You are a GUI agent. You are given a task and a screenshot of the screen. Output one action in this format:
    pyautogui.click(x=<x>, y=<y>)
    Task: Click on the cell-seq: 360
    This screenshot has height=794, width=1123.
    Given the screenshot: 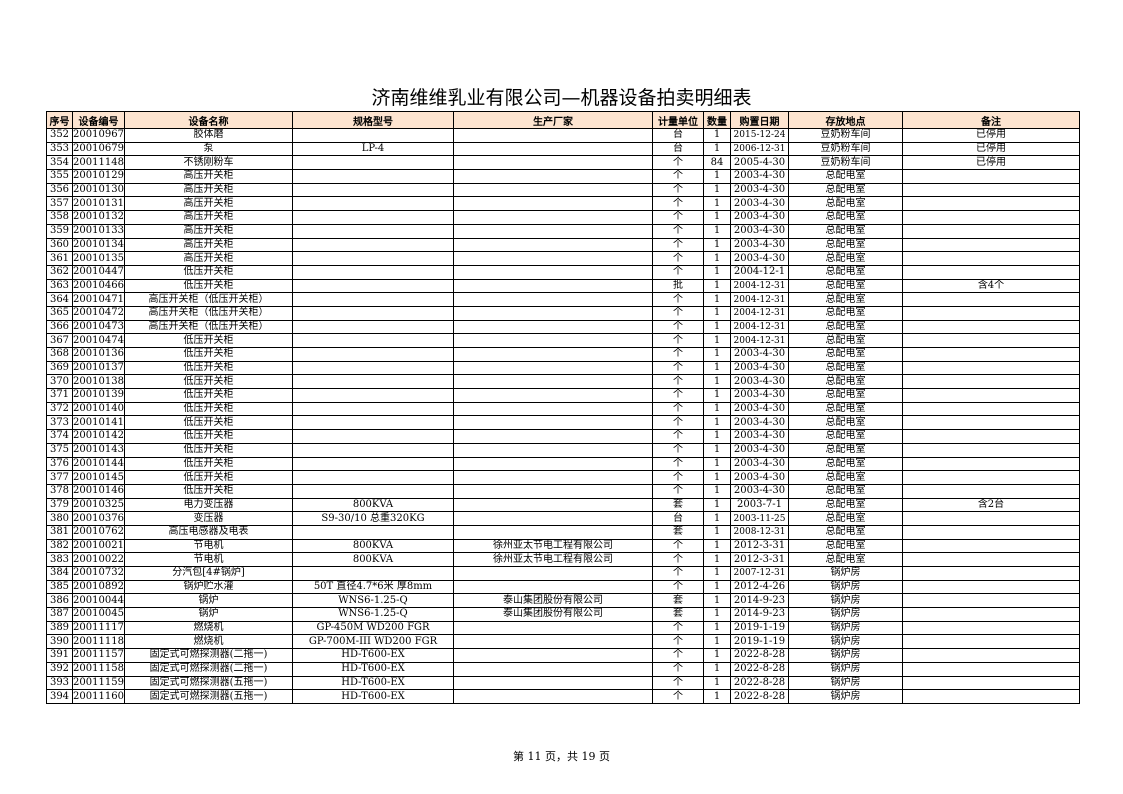 What is the action you would take?
    pyautogui.click(x=59, y=245)
    